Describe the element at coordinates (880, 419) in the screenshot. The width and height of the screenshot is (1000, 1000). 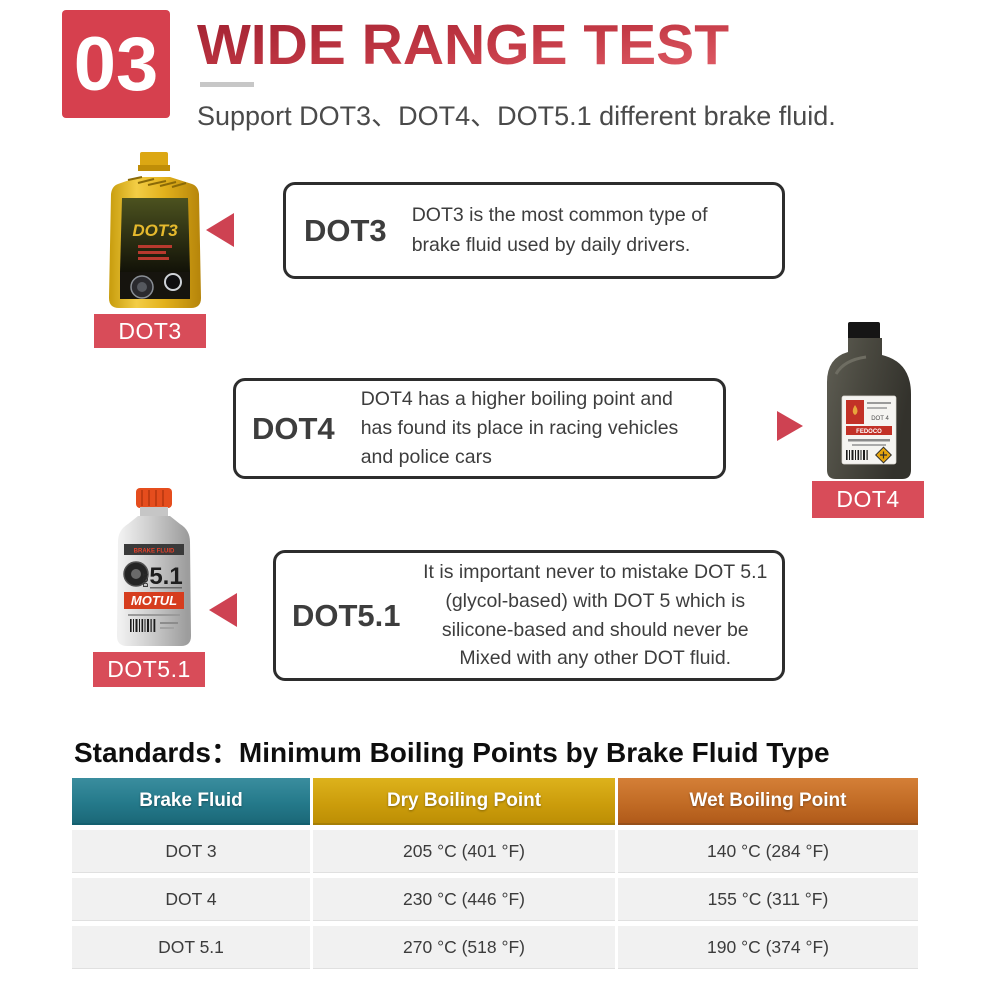
I see `dot4-bottle-type-text: DOT 4` at that location.